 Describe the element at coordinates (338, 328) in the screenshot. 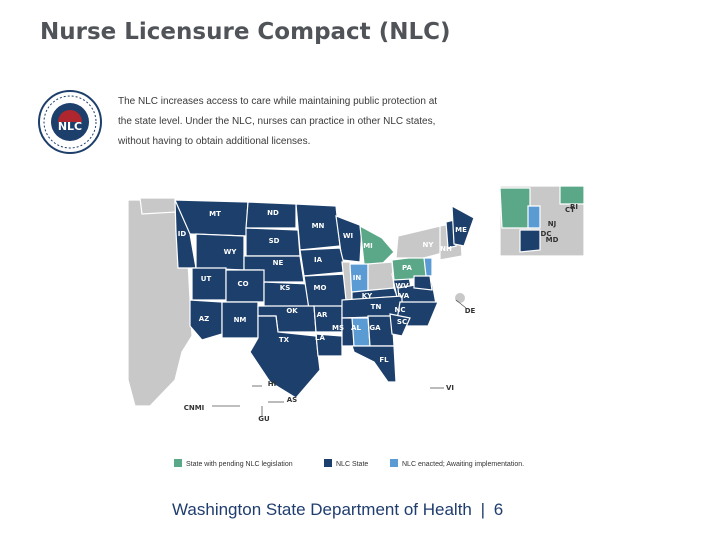

I see `state-label-ms: MS` at that location.